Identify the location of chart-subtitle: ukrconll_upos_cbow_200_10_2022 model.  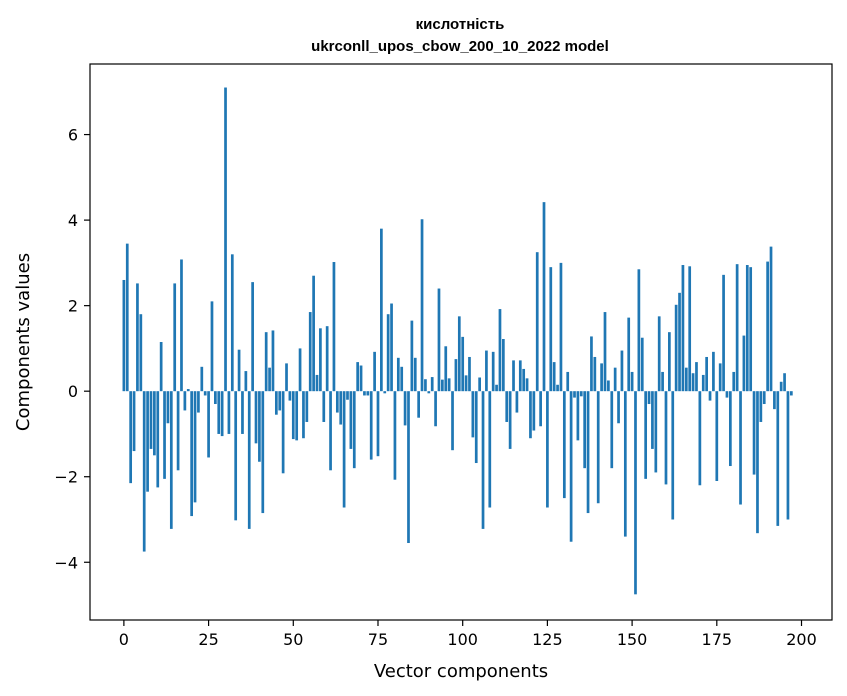
(460, 46).